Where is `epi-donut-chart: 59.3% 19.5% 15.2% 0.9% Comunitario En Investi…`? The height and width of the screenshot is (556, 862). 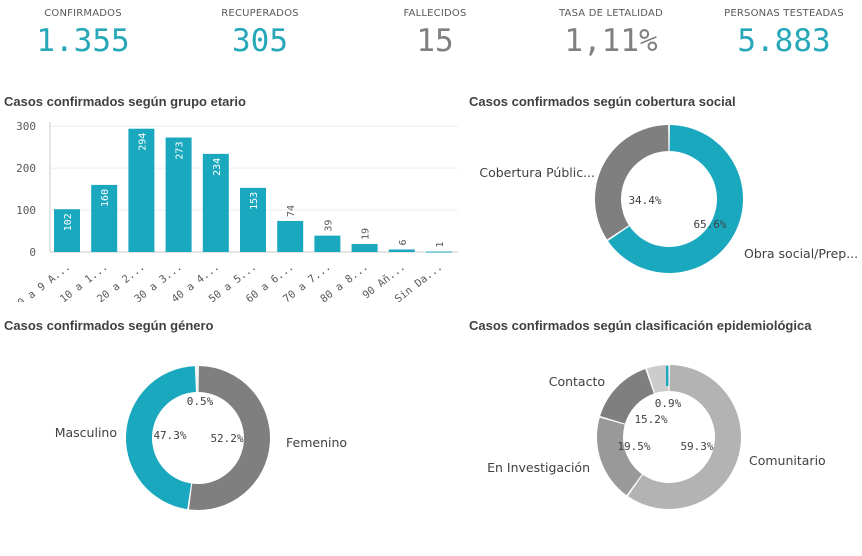 epi-donut-chart: 59.3% 19.5% 15.2% 0.9% Comunitario En Investi… is located at coordinates (656, 437).